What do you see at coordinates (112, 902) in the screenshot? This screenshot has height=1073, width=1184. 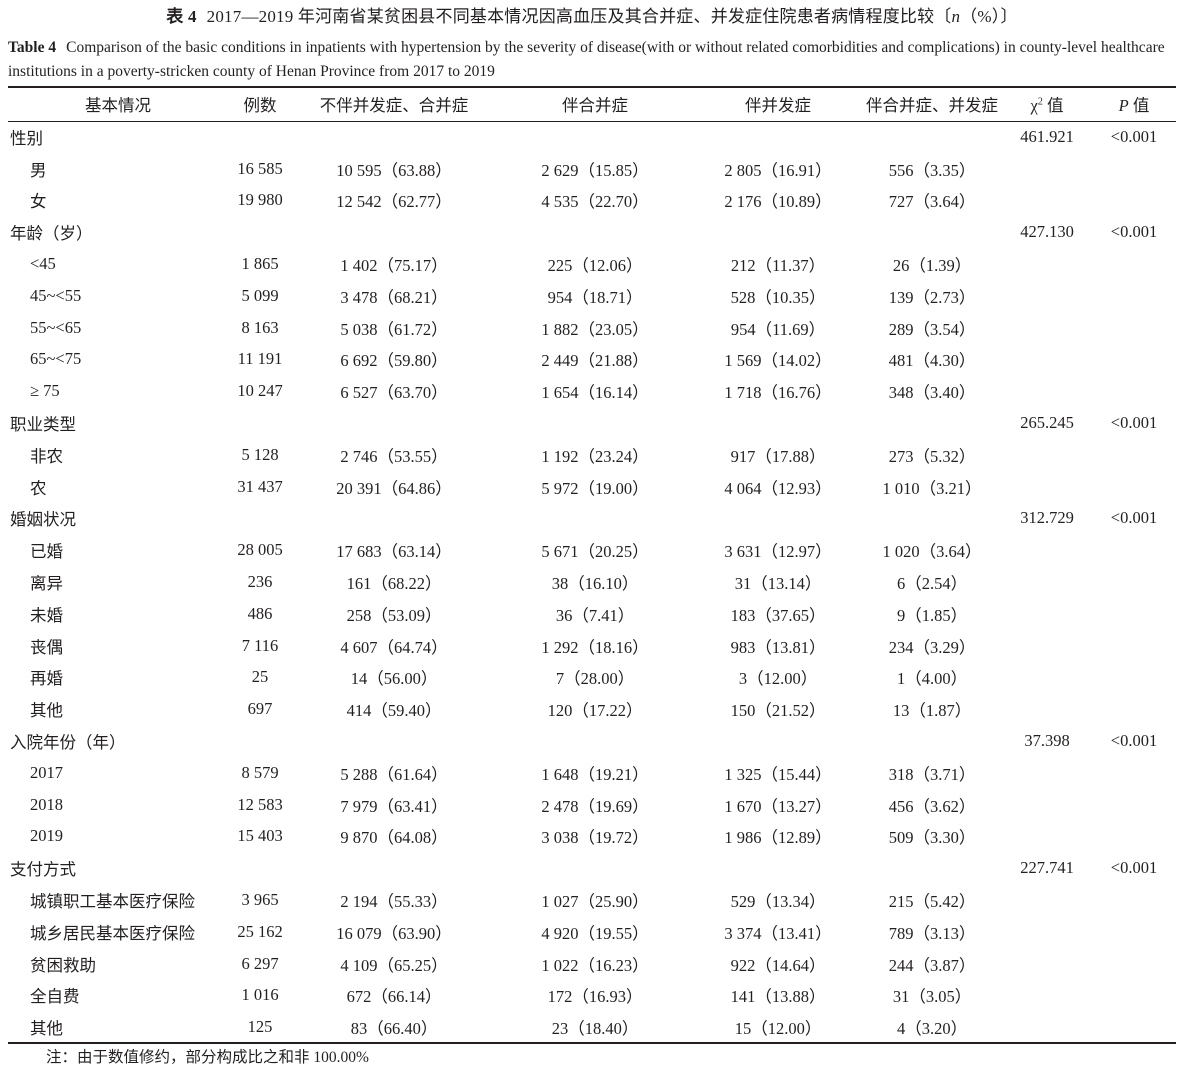 I see `row-label: 城镇职工基本医疗保险` at bounding box center [112, 902].